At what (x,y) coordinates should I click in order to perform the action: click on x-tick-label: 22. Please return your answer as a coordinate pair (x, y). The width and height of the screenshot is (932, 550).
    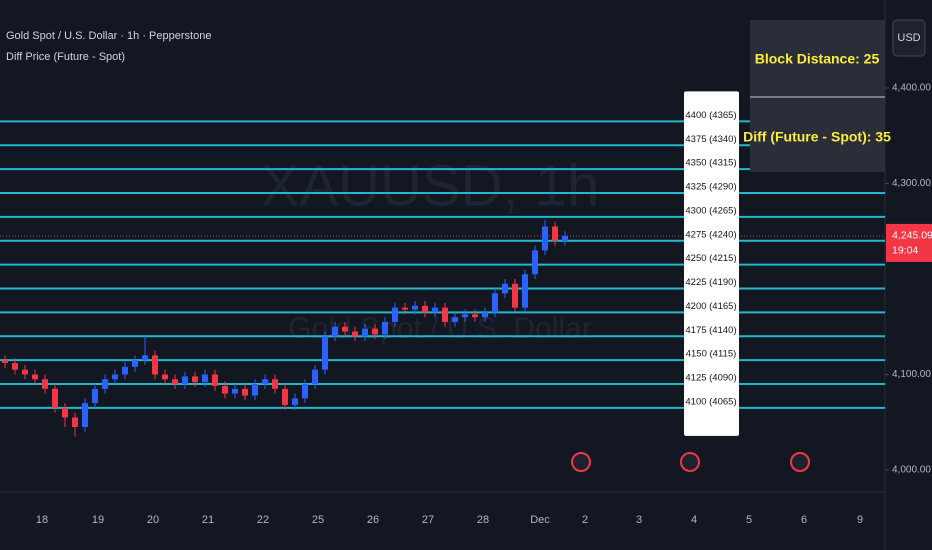
    Looking at the image, I should click on (263, 520).